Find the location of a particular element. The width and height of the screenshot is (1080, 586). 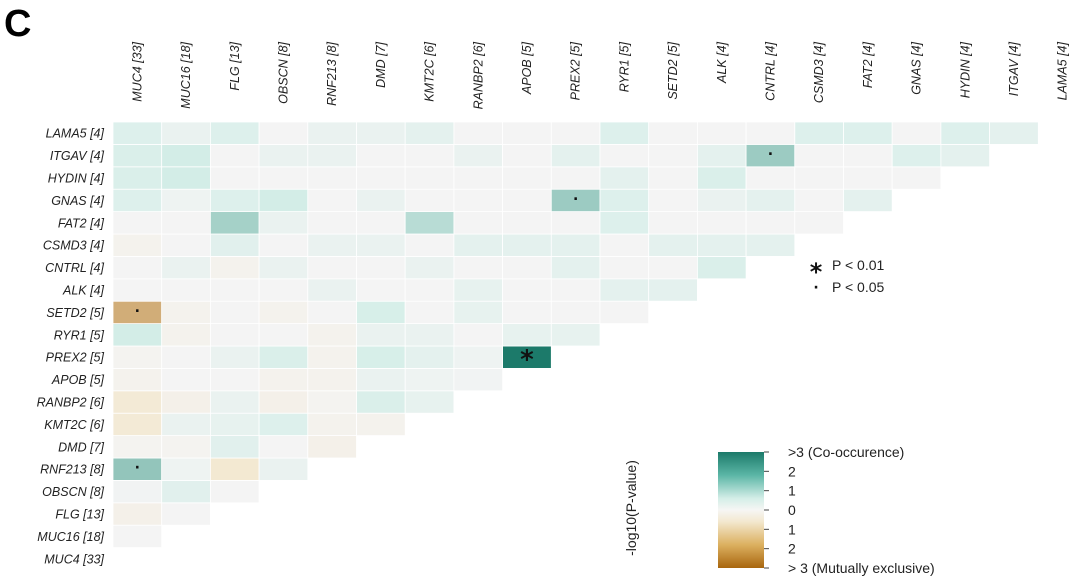

row-label: RNF213 [8] is located at coordinates (72, 470).